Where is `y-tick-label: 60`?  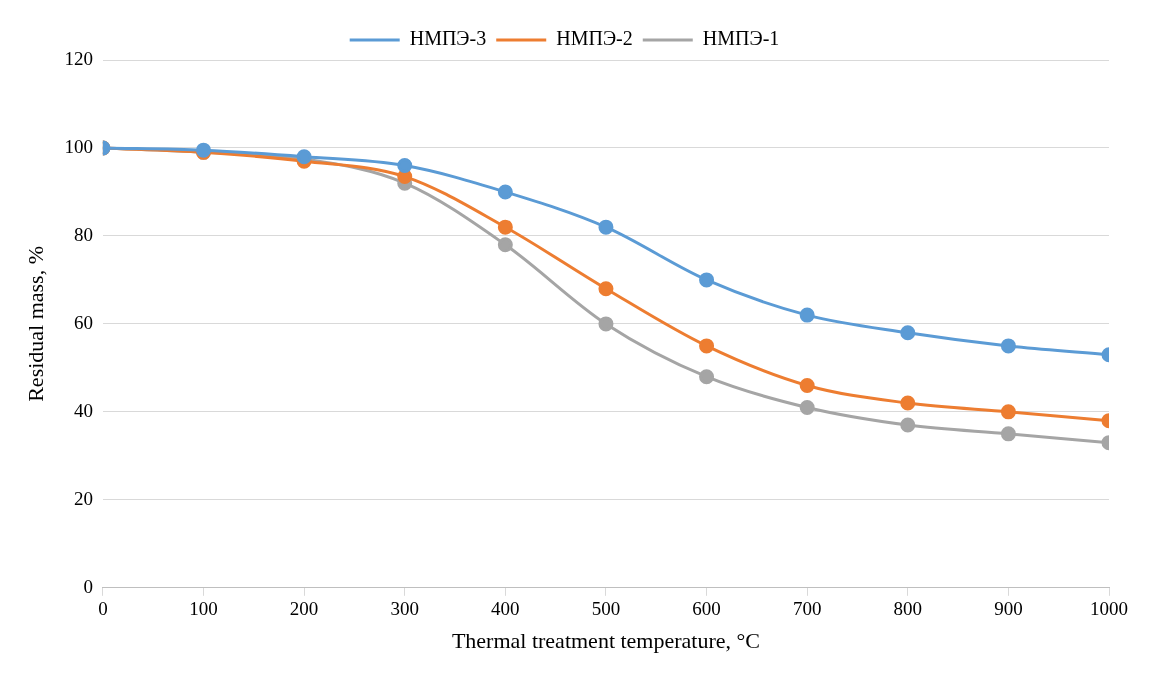
y-tick-label: 60 is located at coordinates (83, 322).